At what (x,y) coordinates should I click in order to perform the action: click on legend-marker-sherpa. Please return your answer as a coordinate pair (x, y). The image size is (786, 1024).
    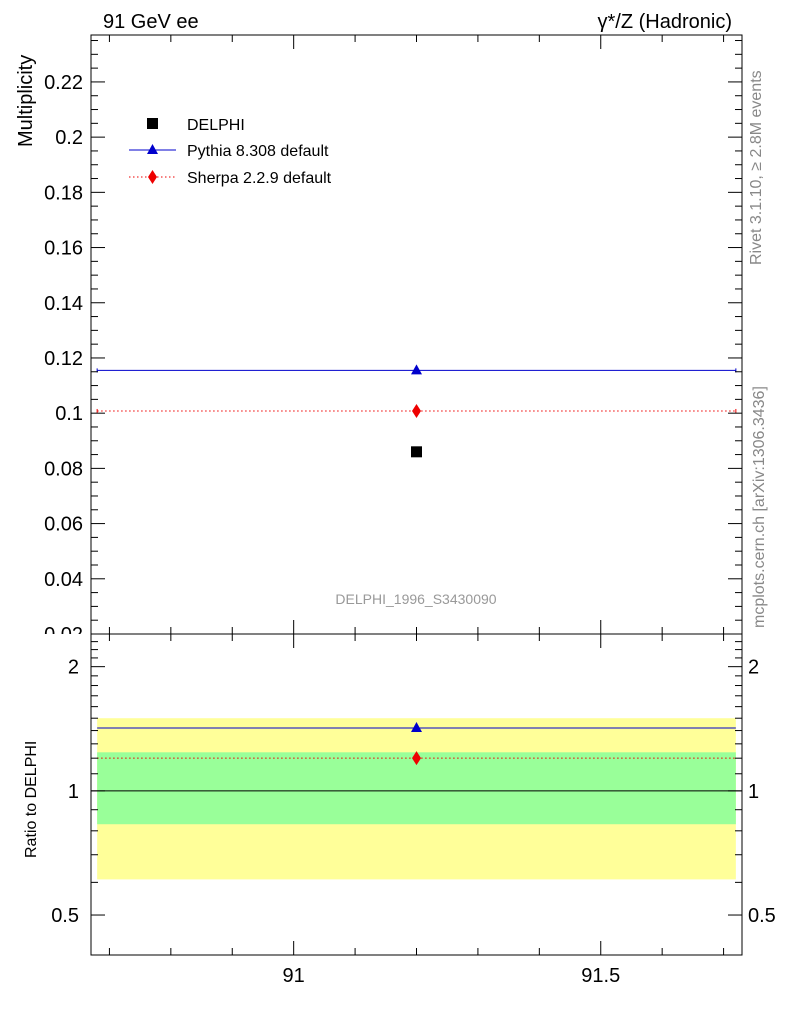
    Looking at the image, I should click on (152, 177).